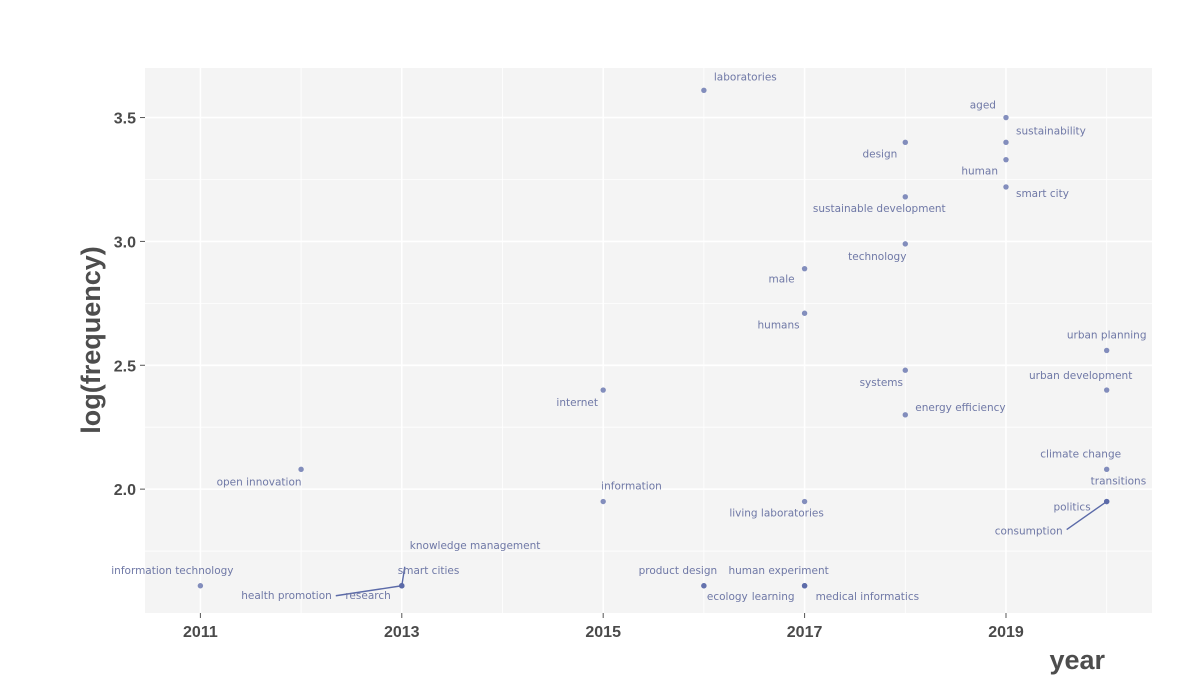 Image resolution: width=1200 pixels, height=675 pixels. I want to click on point-laboratories, so click(704, 90).